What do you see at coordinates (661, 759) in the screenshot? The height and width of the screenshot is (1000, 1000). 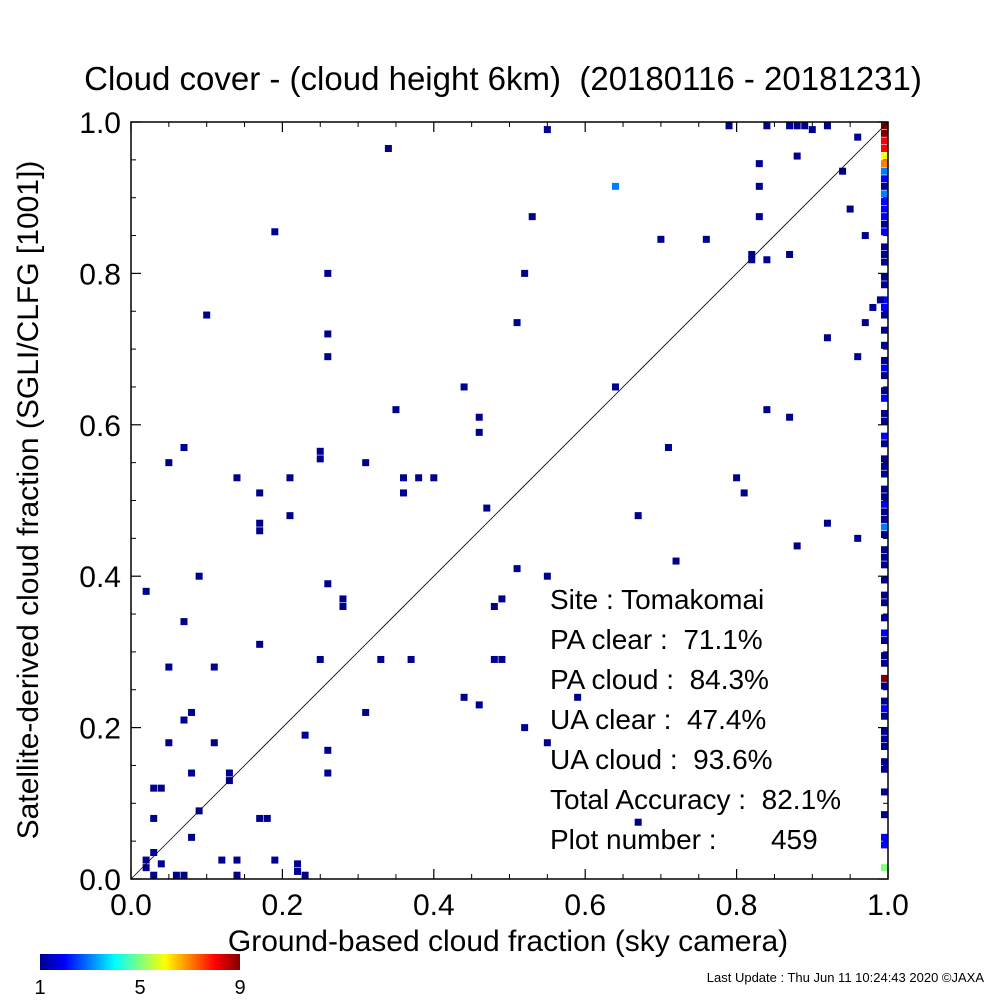 I see `ua-cloud-label: UA cloud : 93.6%` at bounding box center [661, 759].